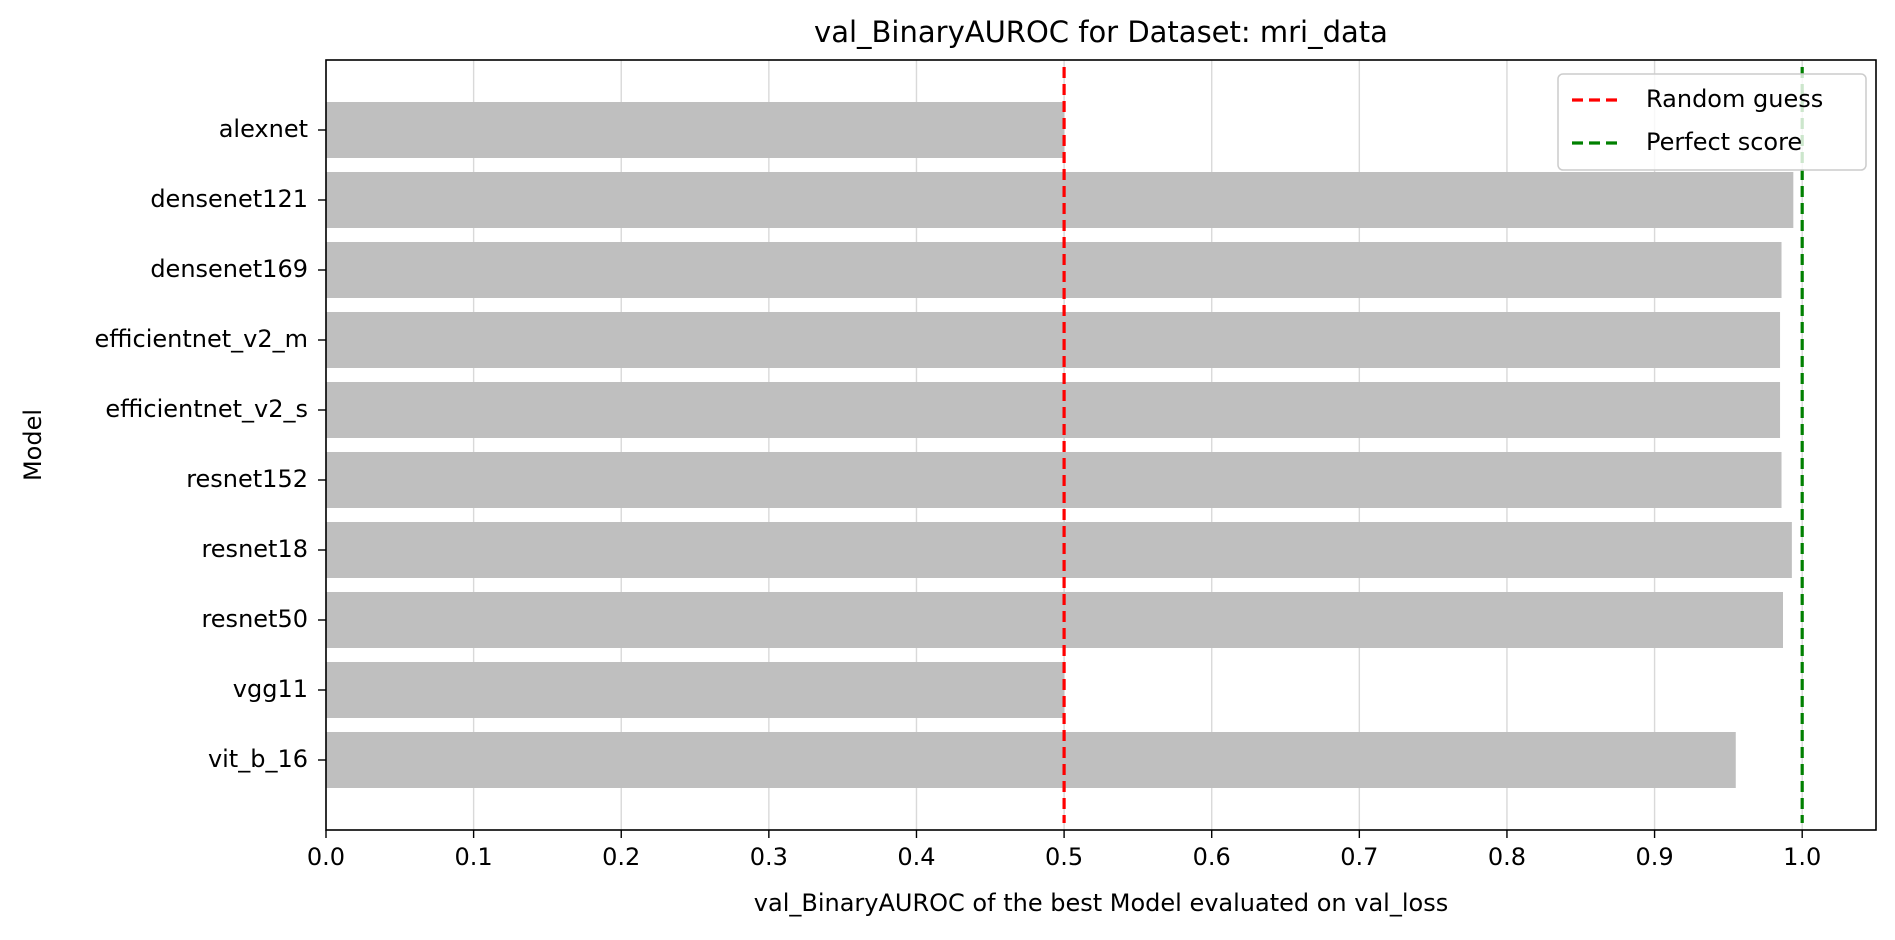  What do you see at coordinates (695, 130) in the screenshot?
I see `bar-alexnet` at bounding box center [695, 130].